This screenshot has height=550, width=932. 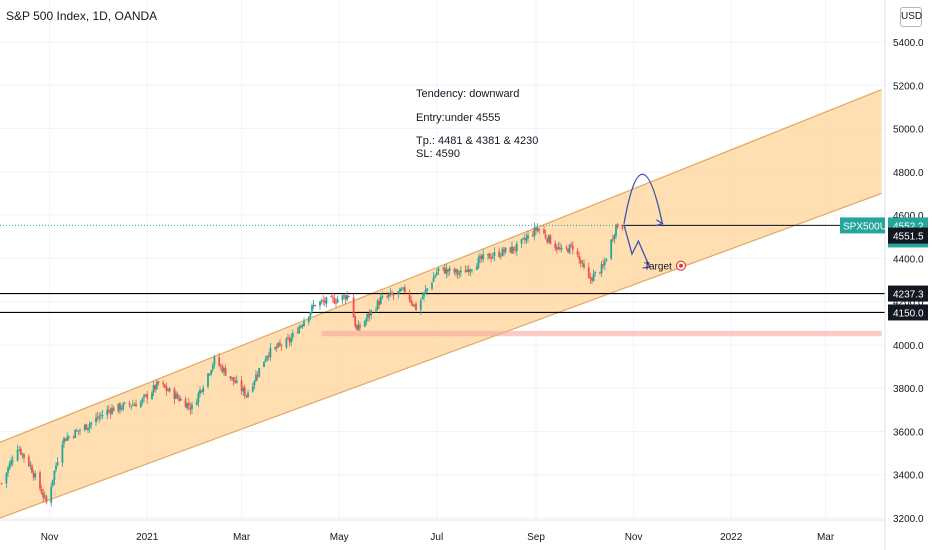 What do you see at coordinates (862, 225) in the screenshot?
I see `symbol-tag` at bounding box center [862, 225].